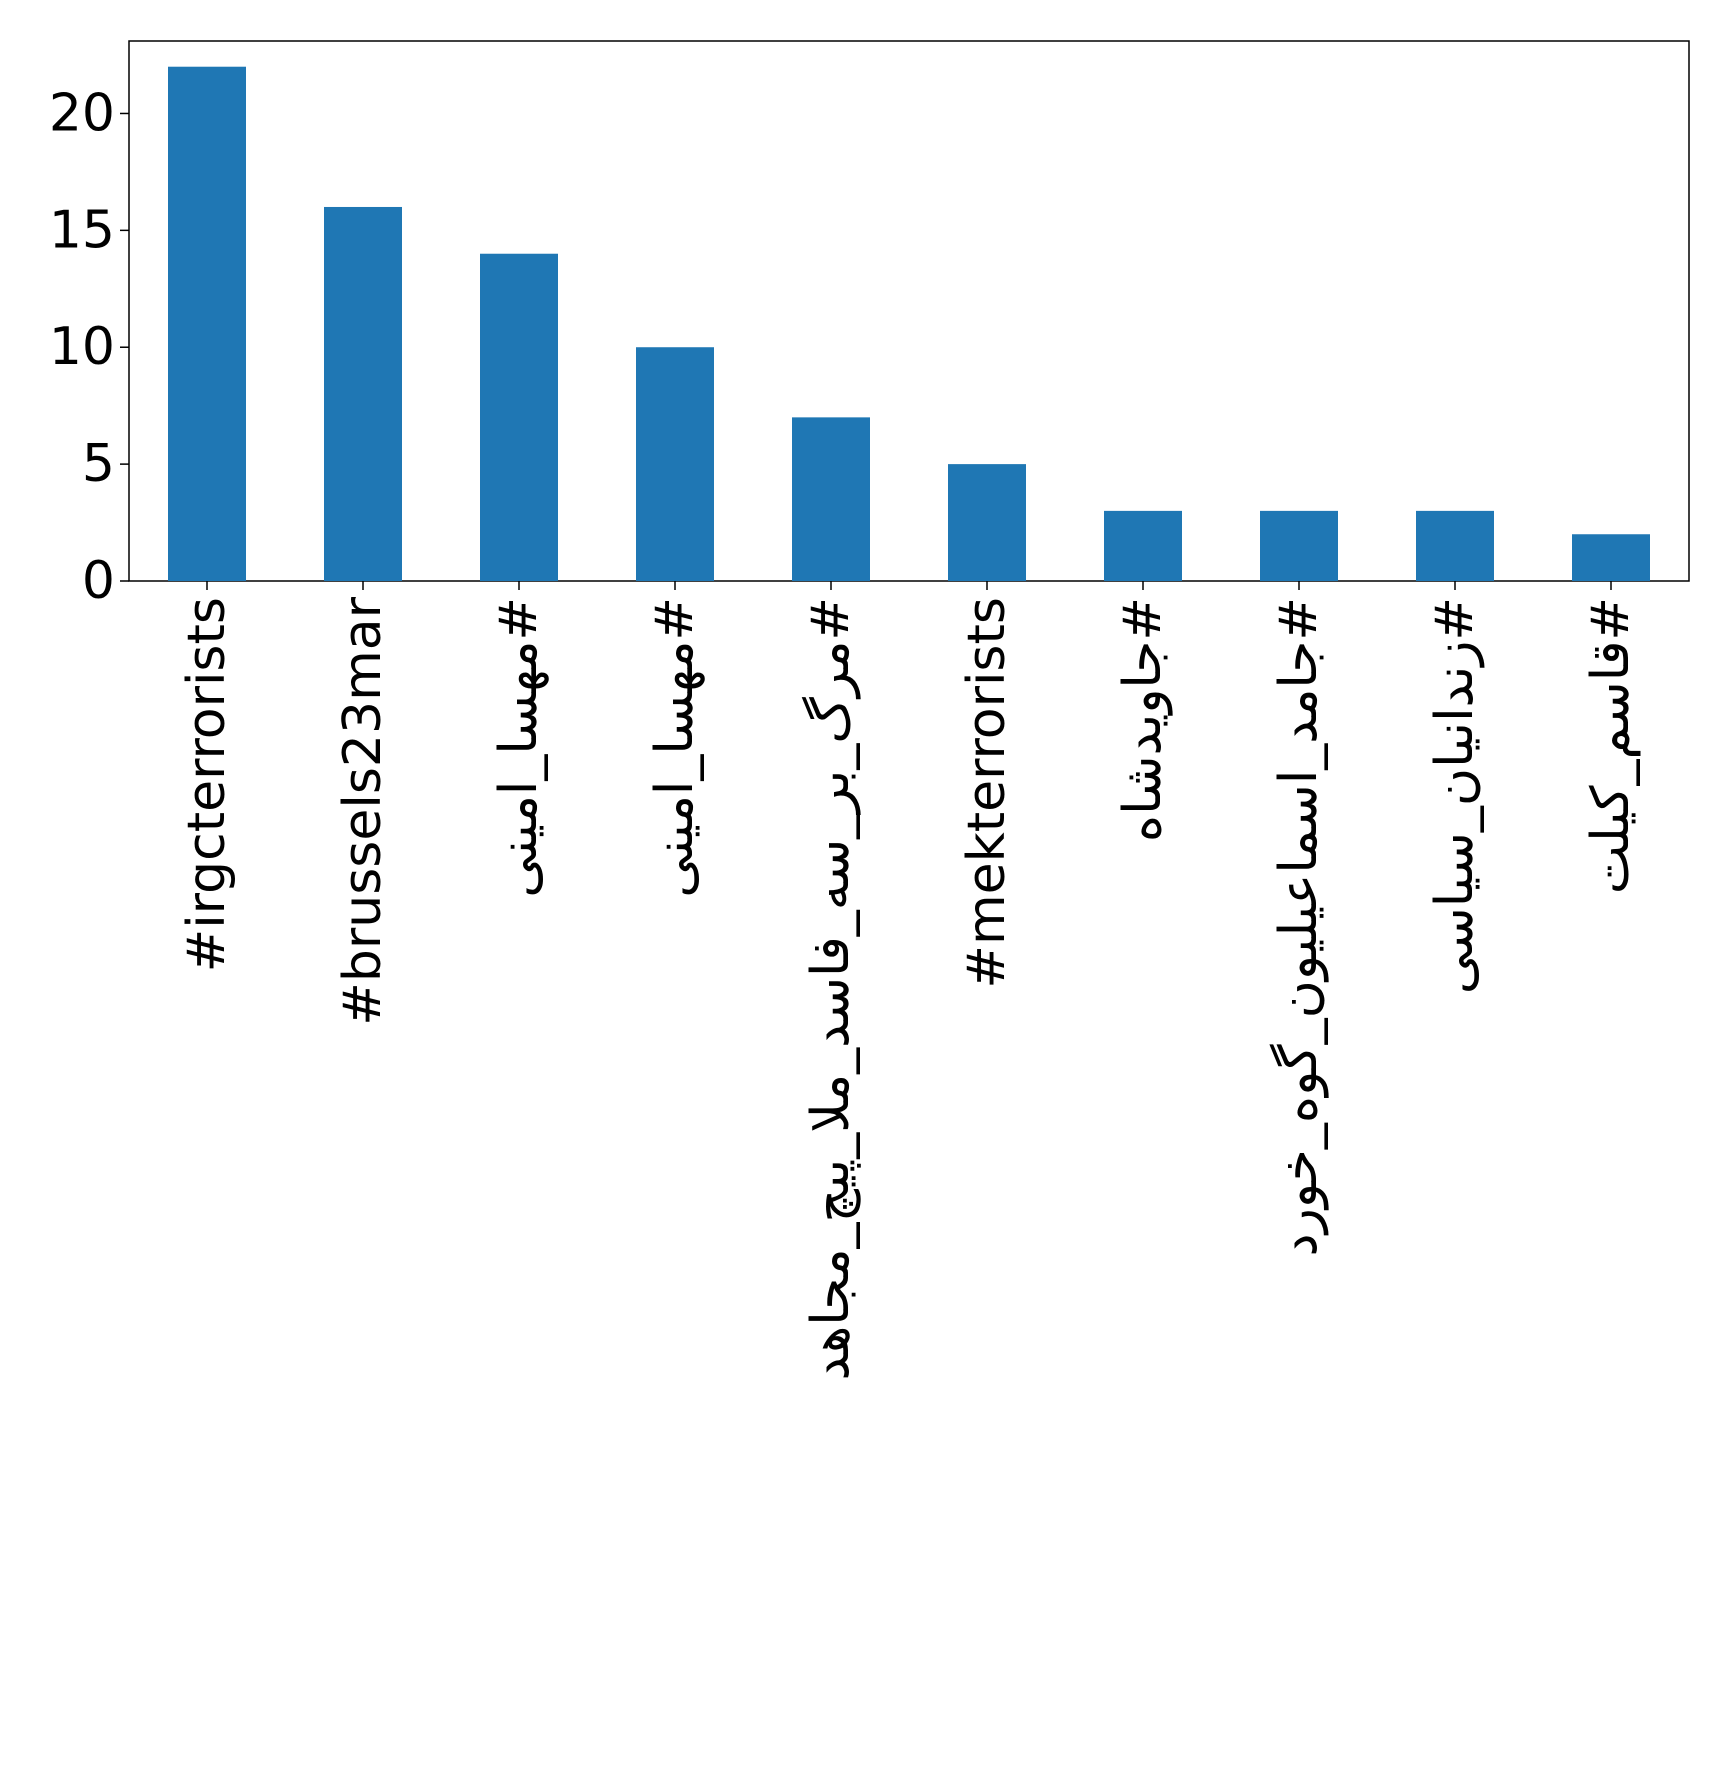 The width and height of the screenshot is (1719, 1790). Describe the element at coordinates (82, 347) in the screenshot. I see `y-tick-label-10: 10` at that location.